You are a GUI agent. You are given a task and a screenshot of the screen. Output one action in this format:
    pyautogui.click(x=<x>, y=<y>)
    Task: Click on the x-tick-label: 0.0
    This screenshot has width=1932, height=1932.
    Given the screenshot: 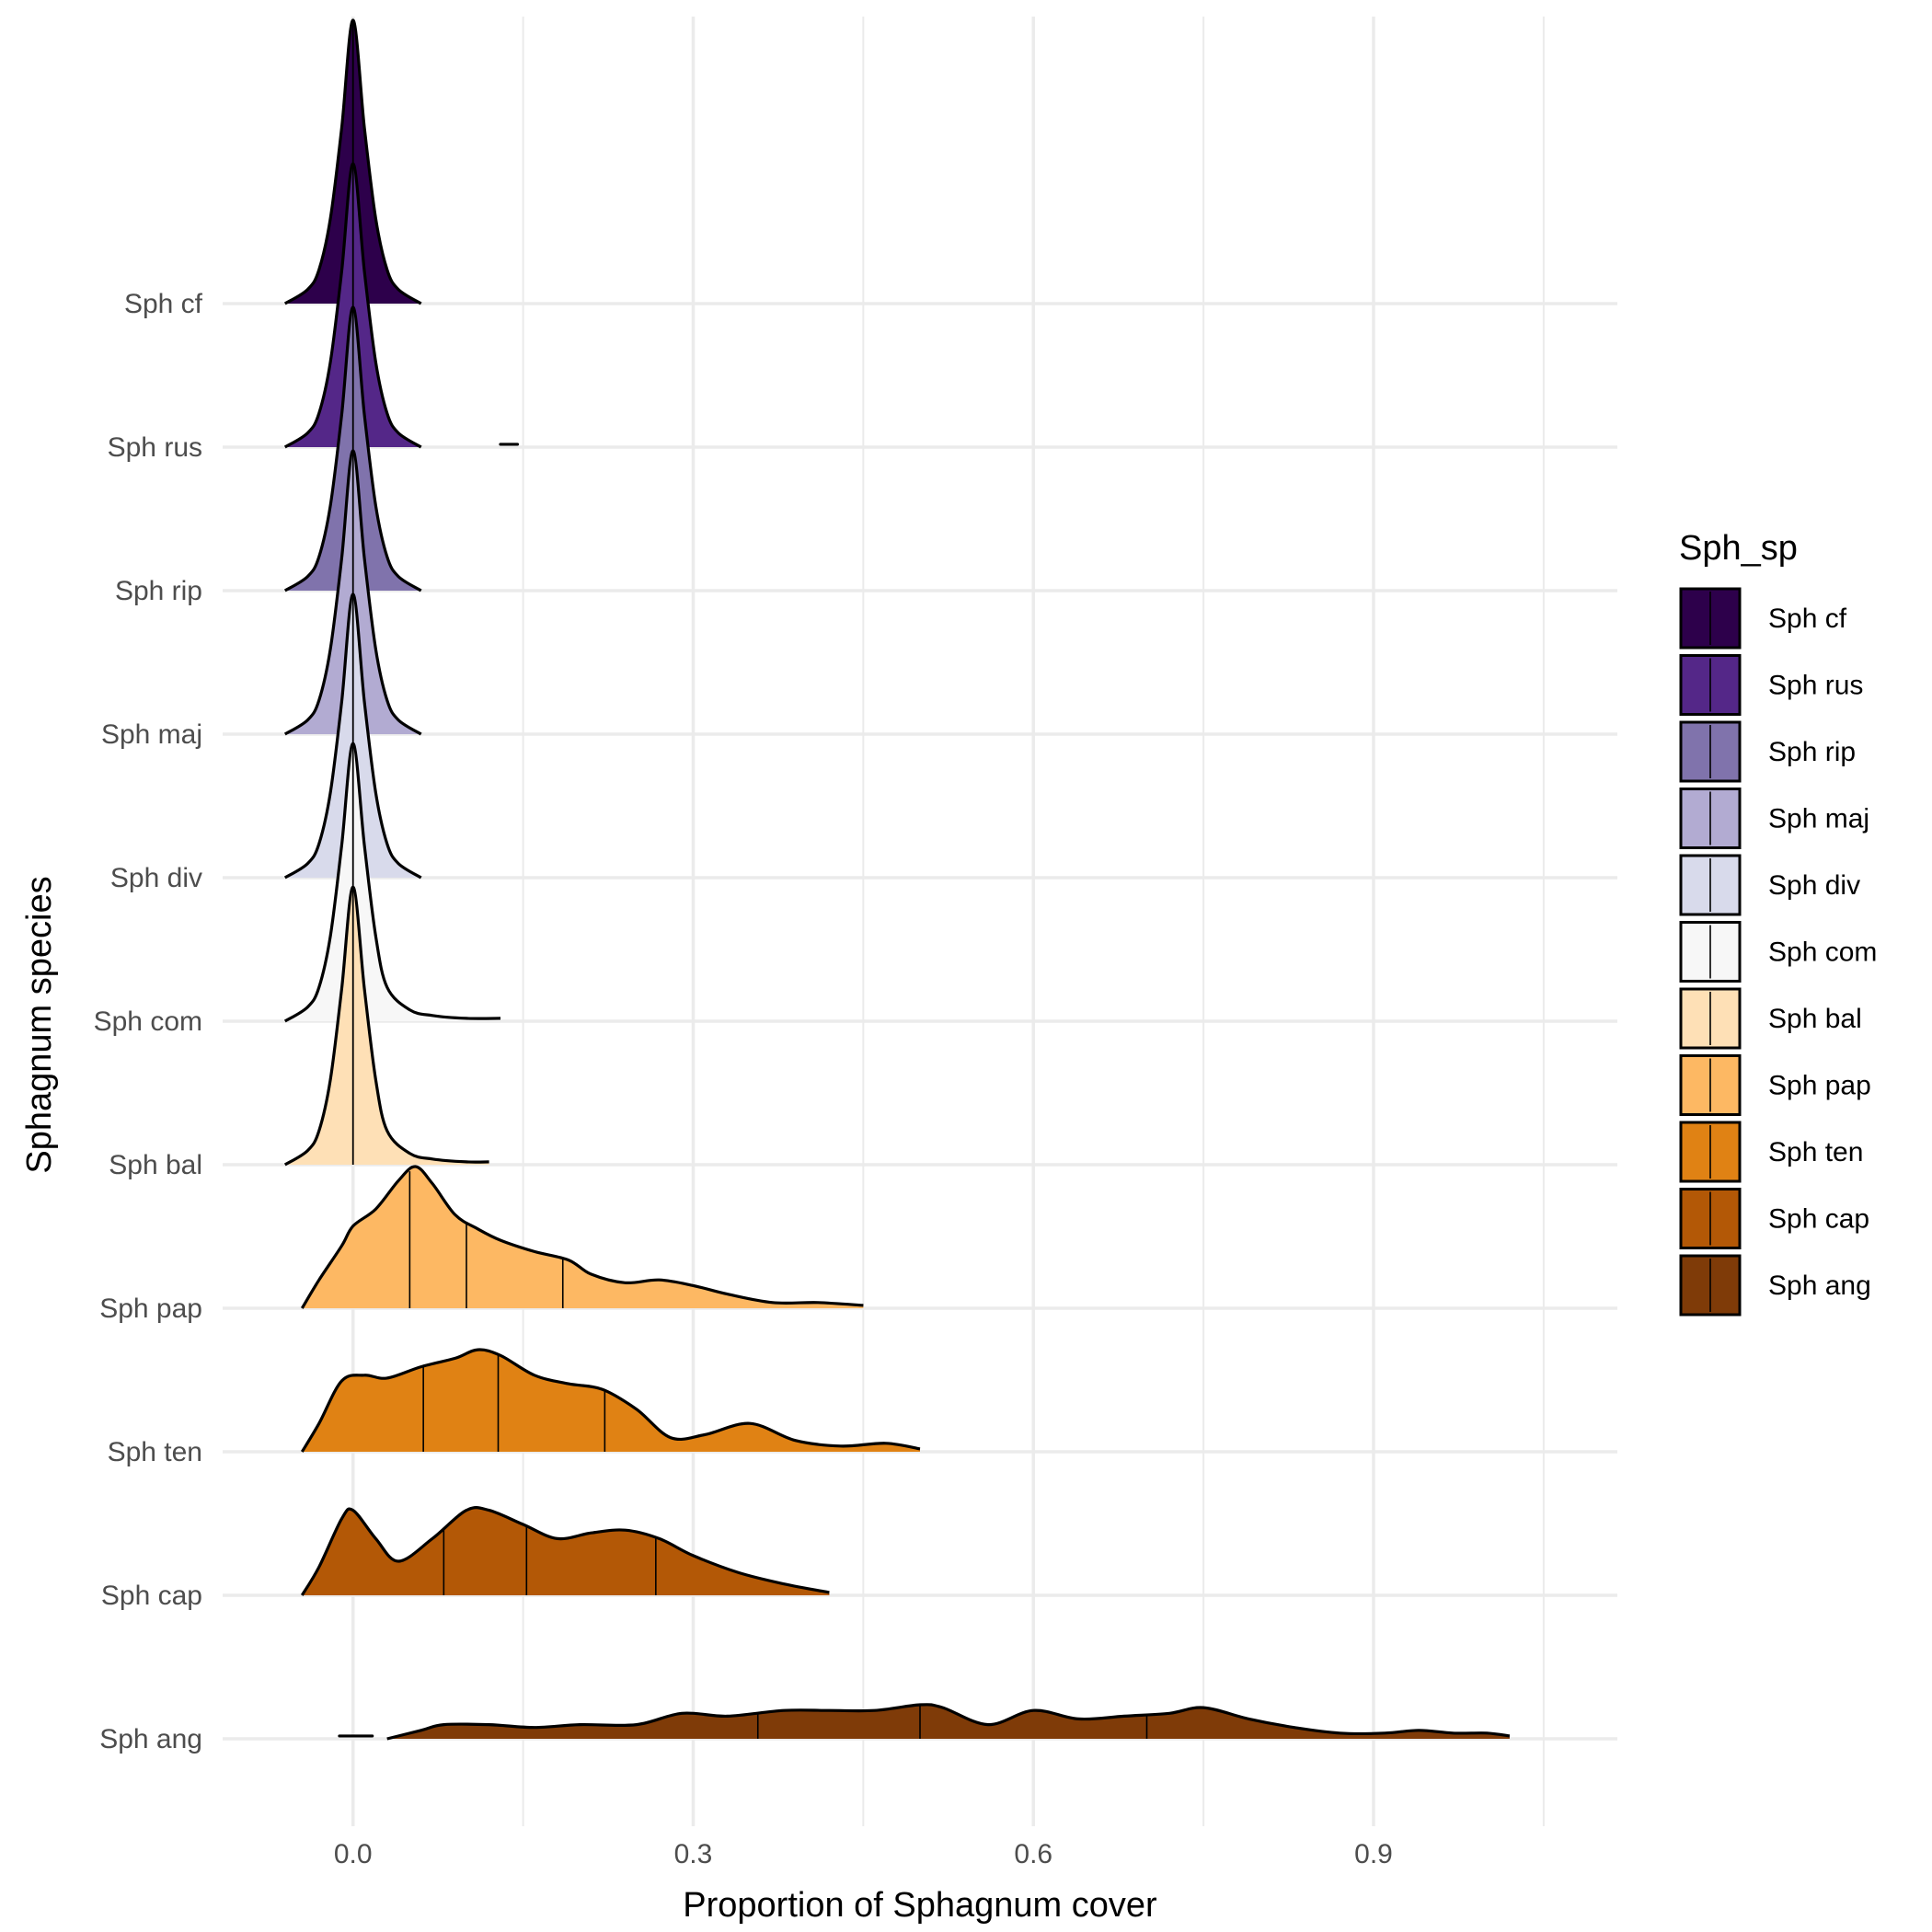 What is the action you would take?
    pyautogui.click(x=353, y=1854)
    